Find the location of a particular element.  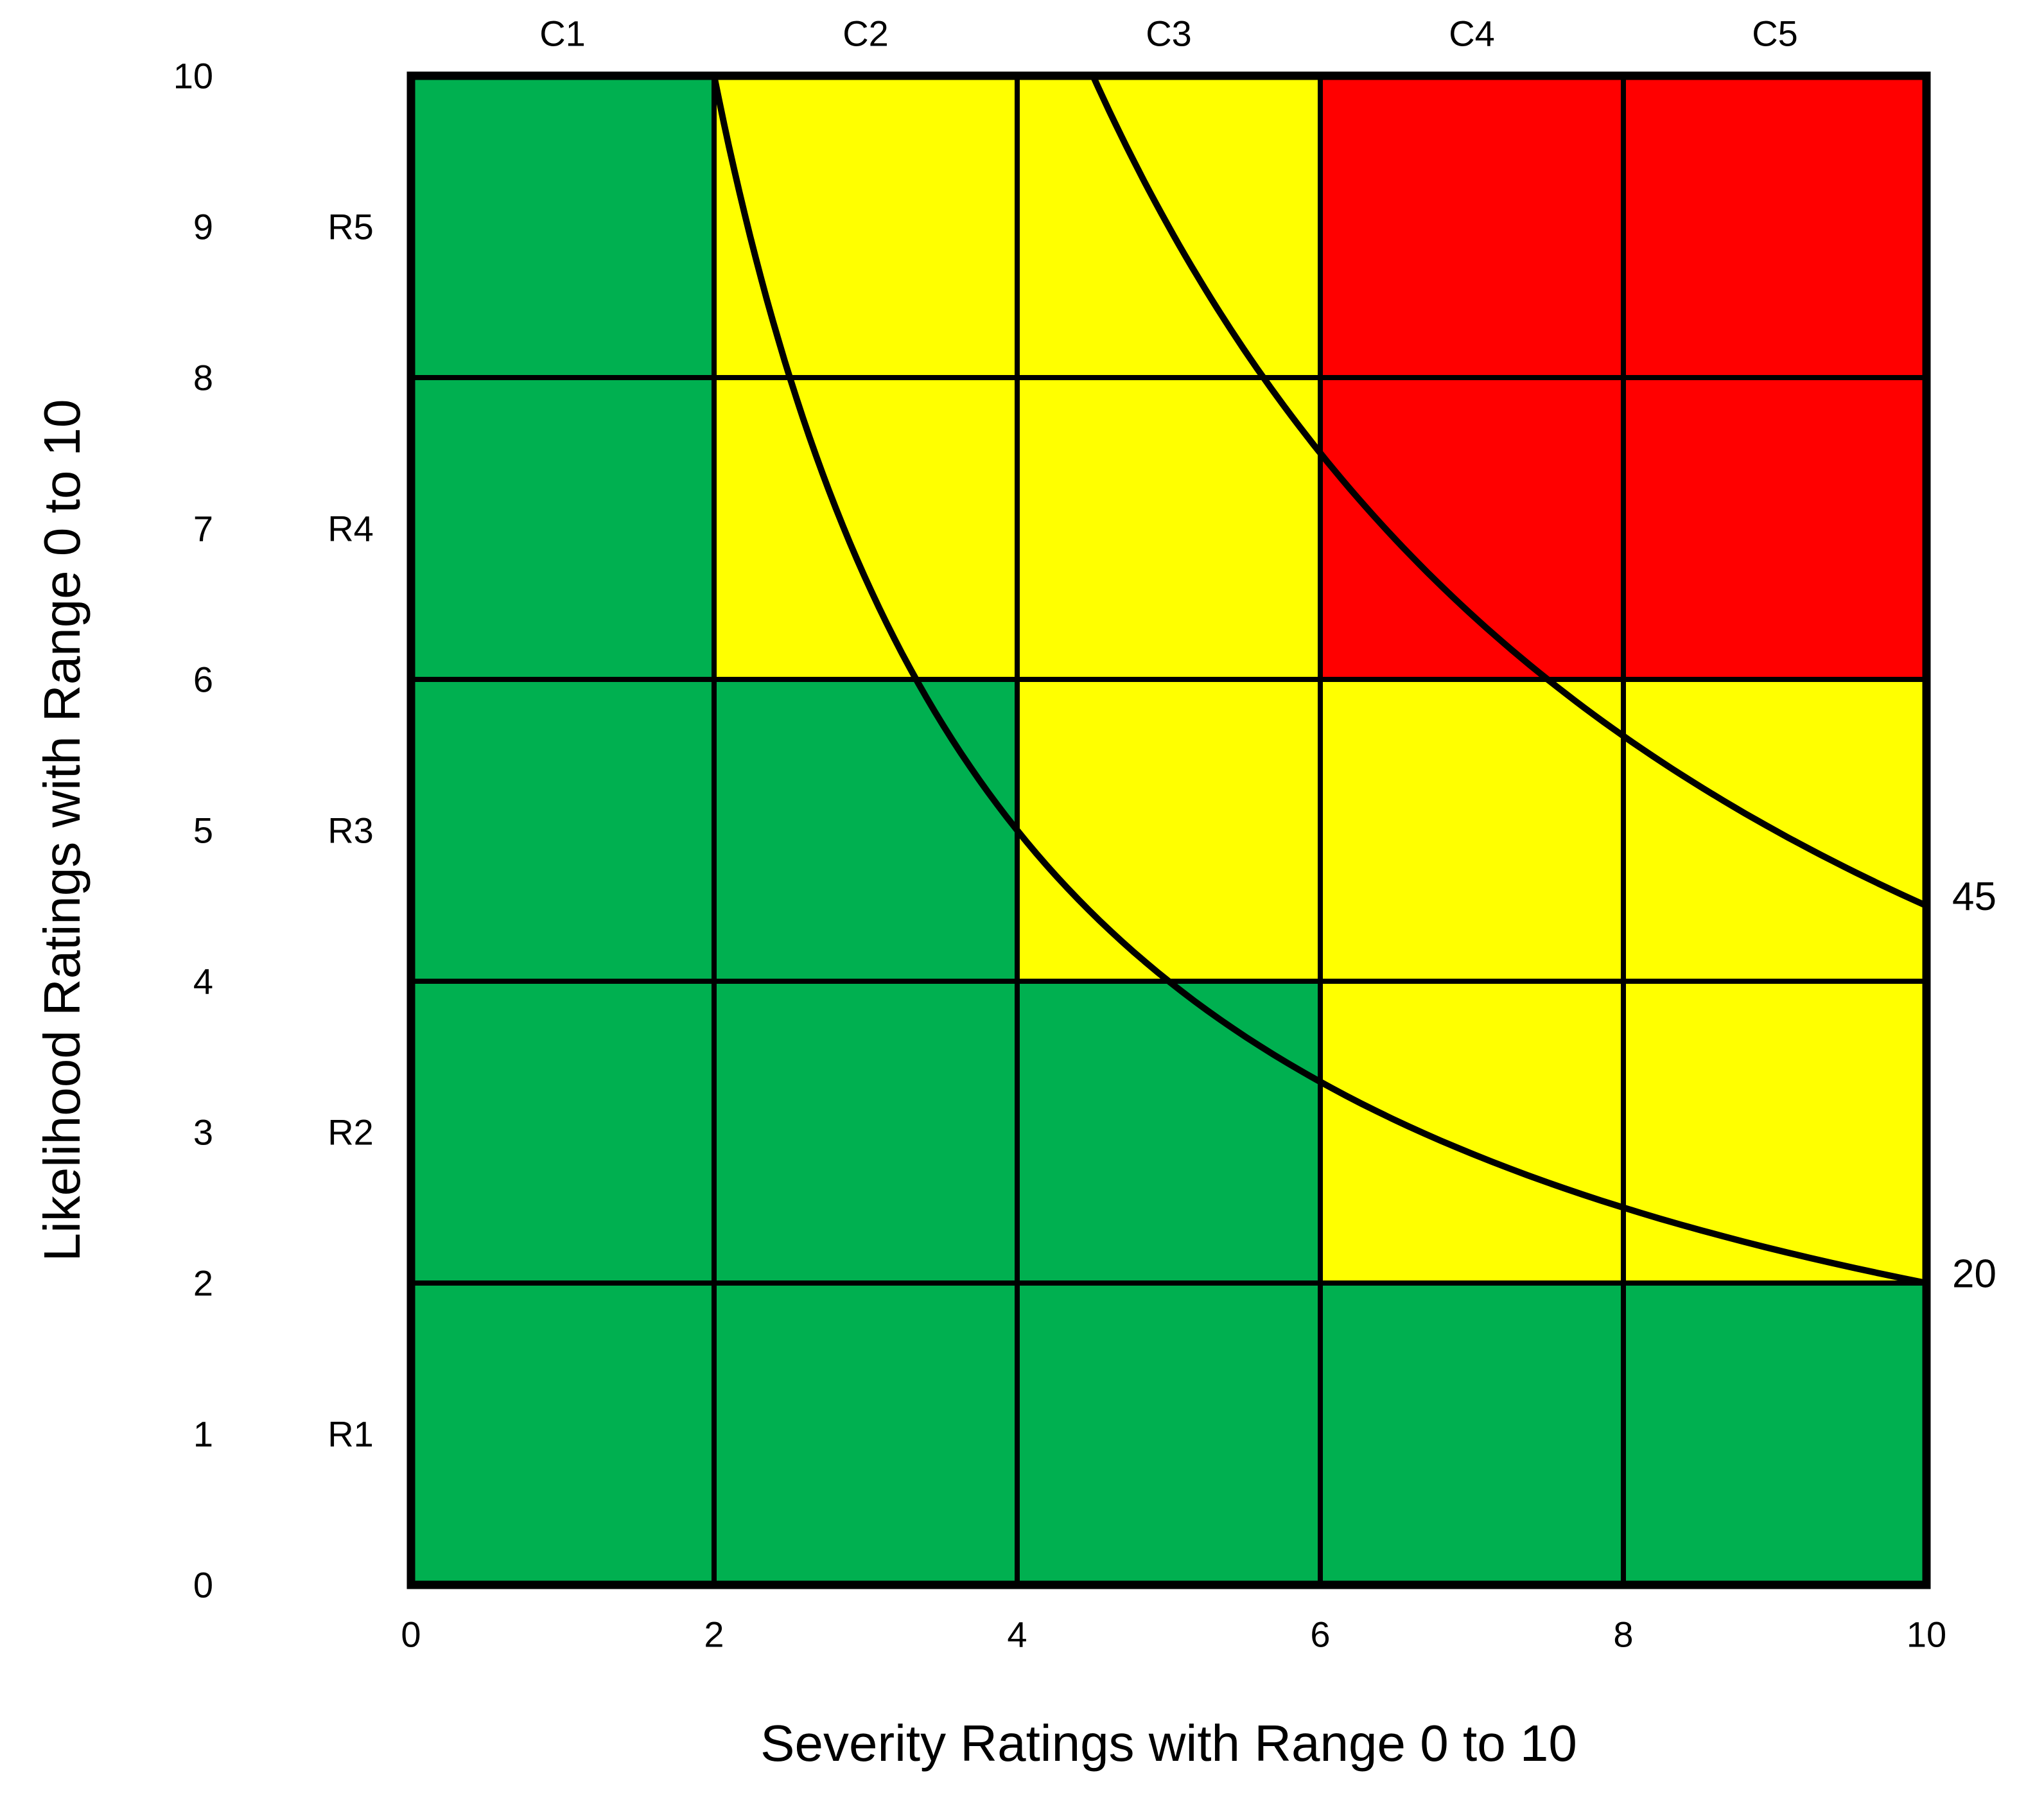

risk-cell-r4-c2 is located at coordinates (865, 529).